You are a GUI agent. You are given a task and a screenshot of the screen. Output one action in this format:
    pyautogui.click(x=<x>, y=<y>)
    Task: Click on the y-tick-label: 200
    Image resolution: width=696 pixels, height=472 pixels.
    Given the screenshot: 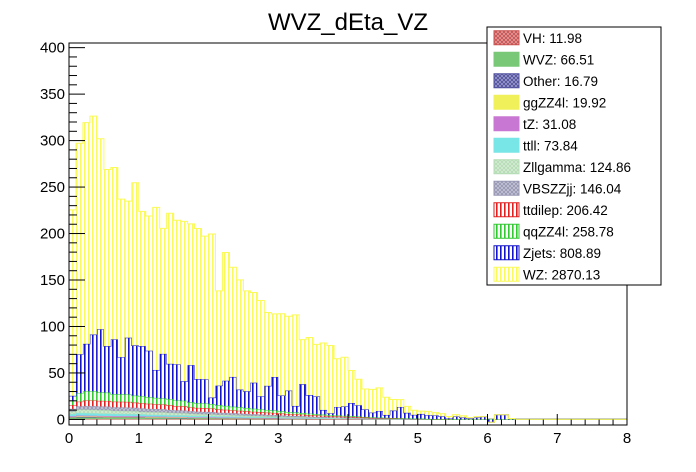 What is the action you would take?
    pyautogui.click(x=52, y=234)
    